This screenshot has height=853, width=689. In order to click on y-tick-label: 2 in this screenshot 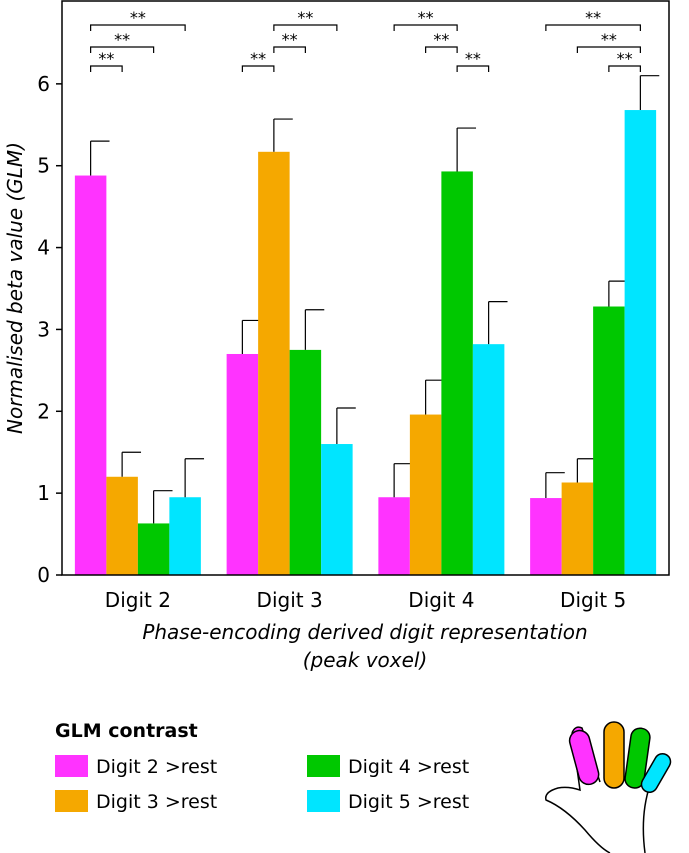, I will do `click(43, 411)`.